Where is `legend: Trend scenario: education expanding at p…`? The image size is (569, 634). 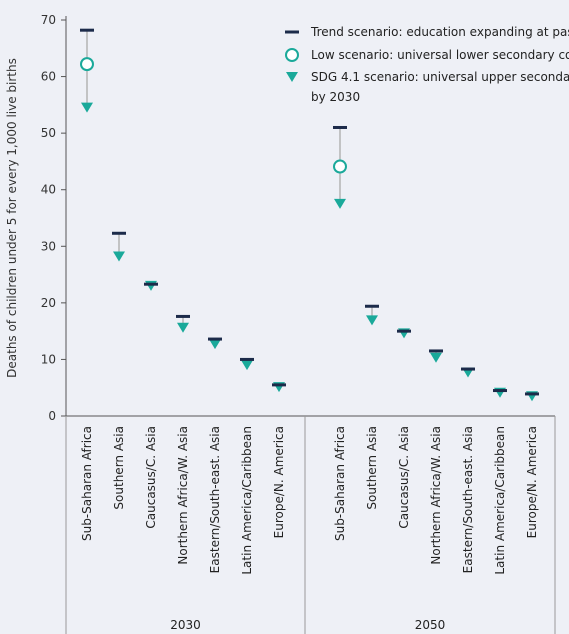
legend: Trend scenario: education expanding at p… is located at coordinates (427, 64).